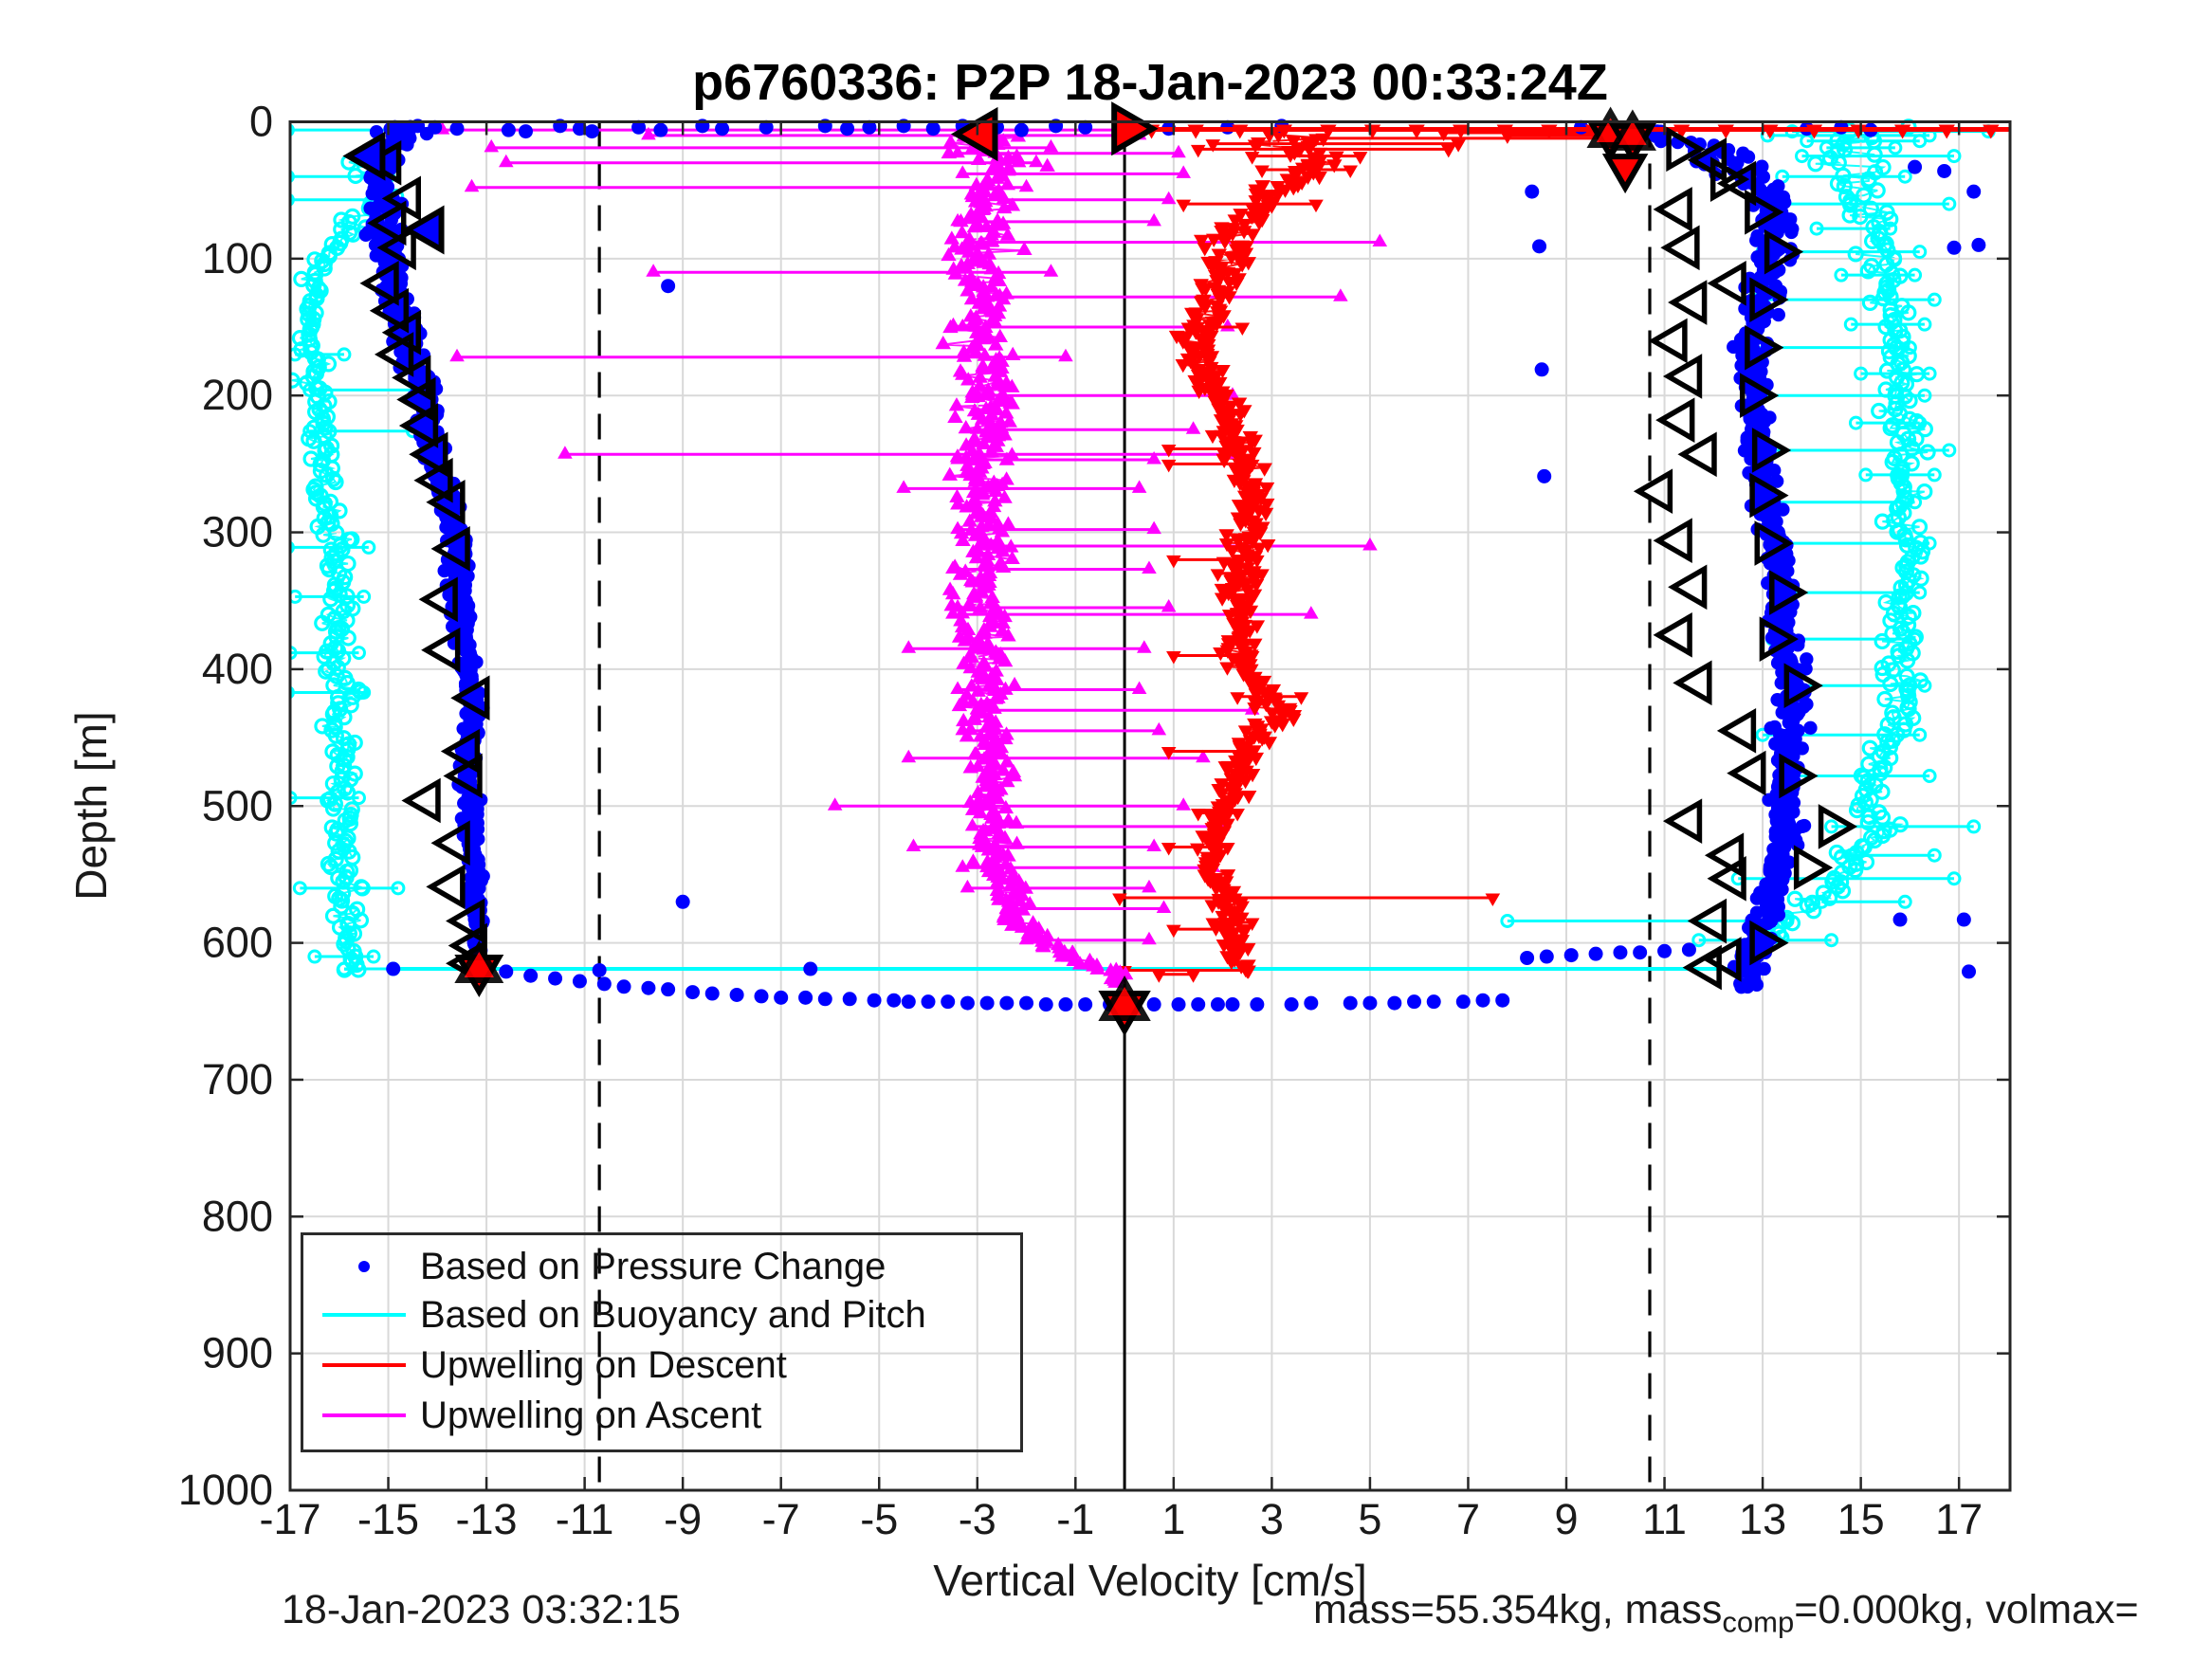 The image size is (2212, 1659). What do you see at coordinates (1150, 82) in the screenshot?
I see `page-title: p6760336: P2P 18-Jan-2023 00:33:24Z` at bounding box center [1150, 82].